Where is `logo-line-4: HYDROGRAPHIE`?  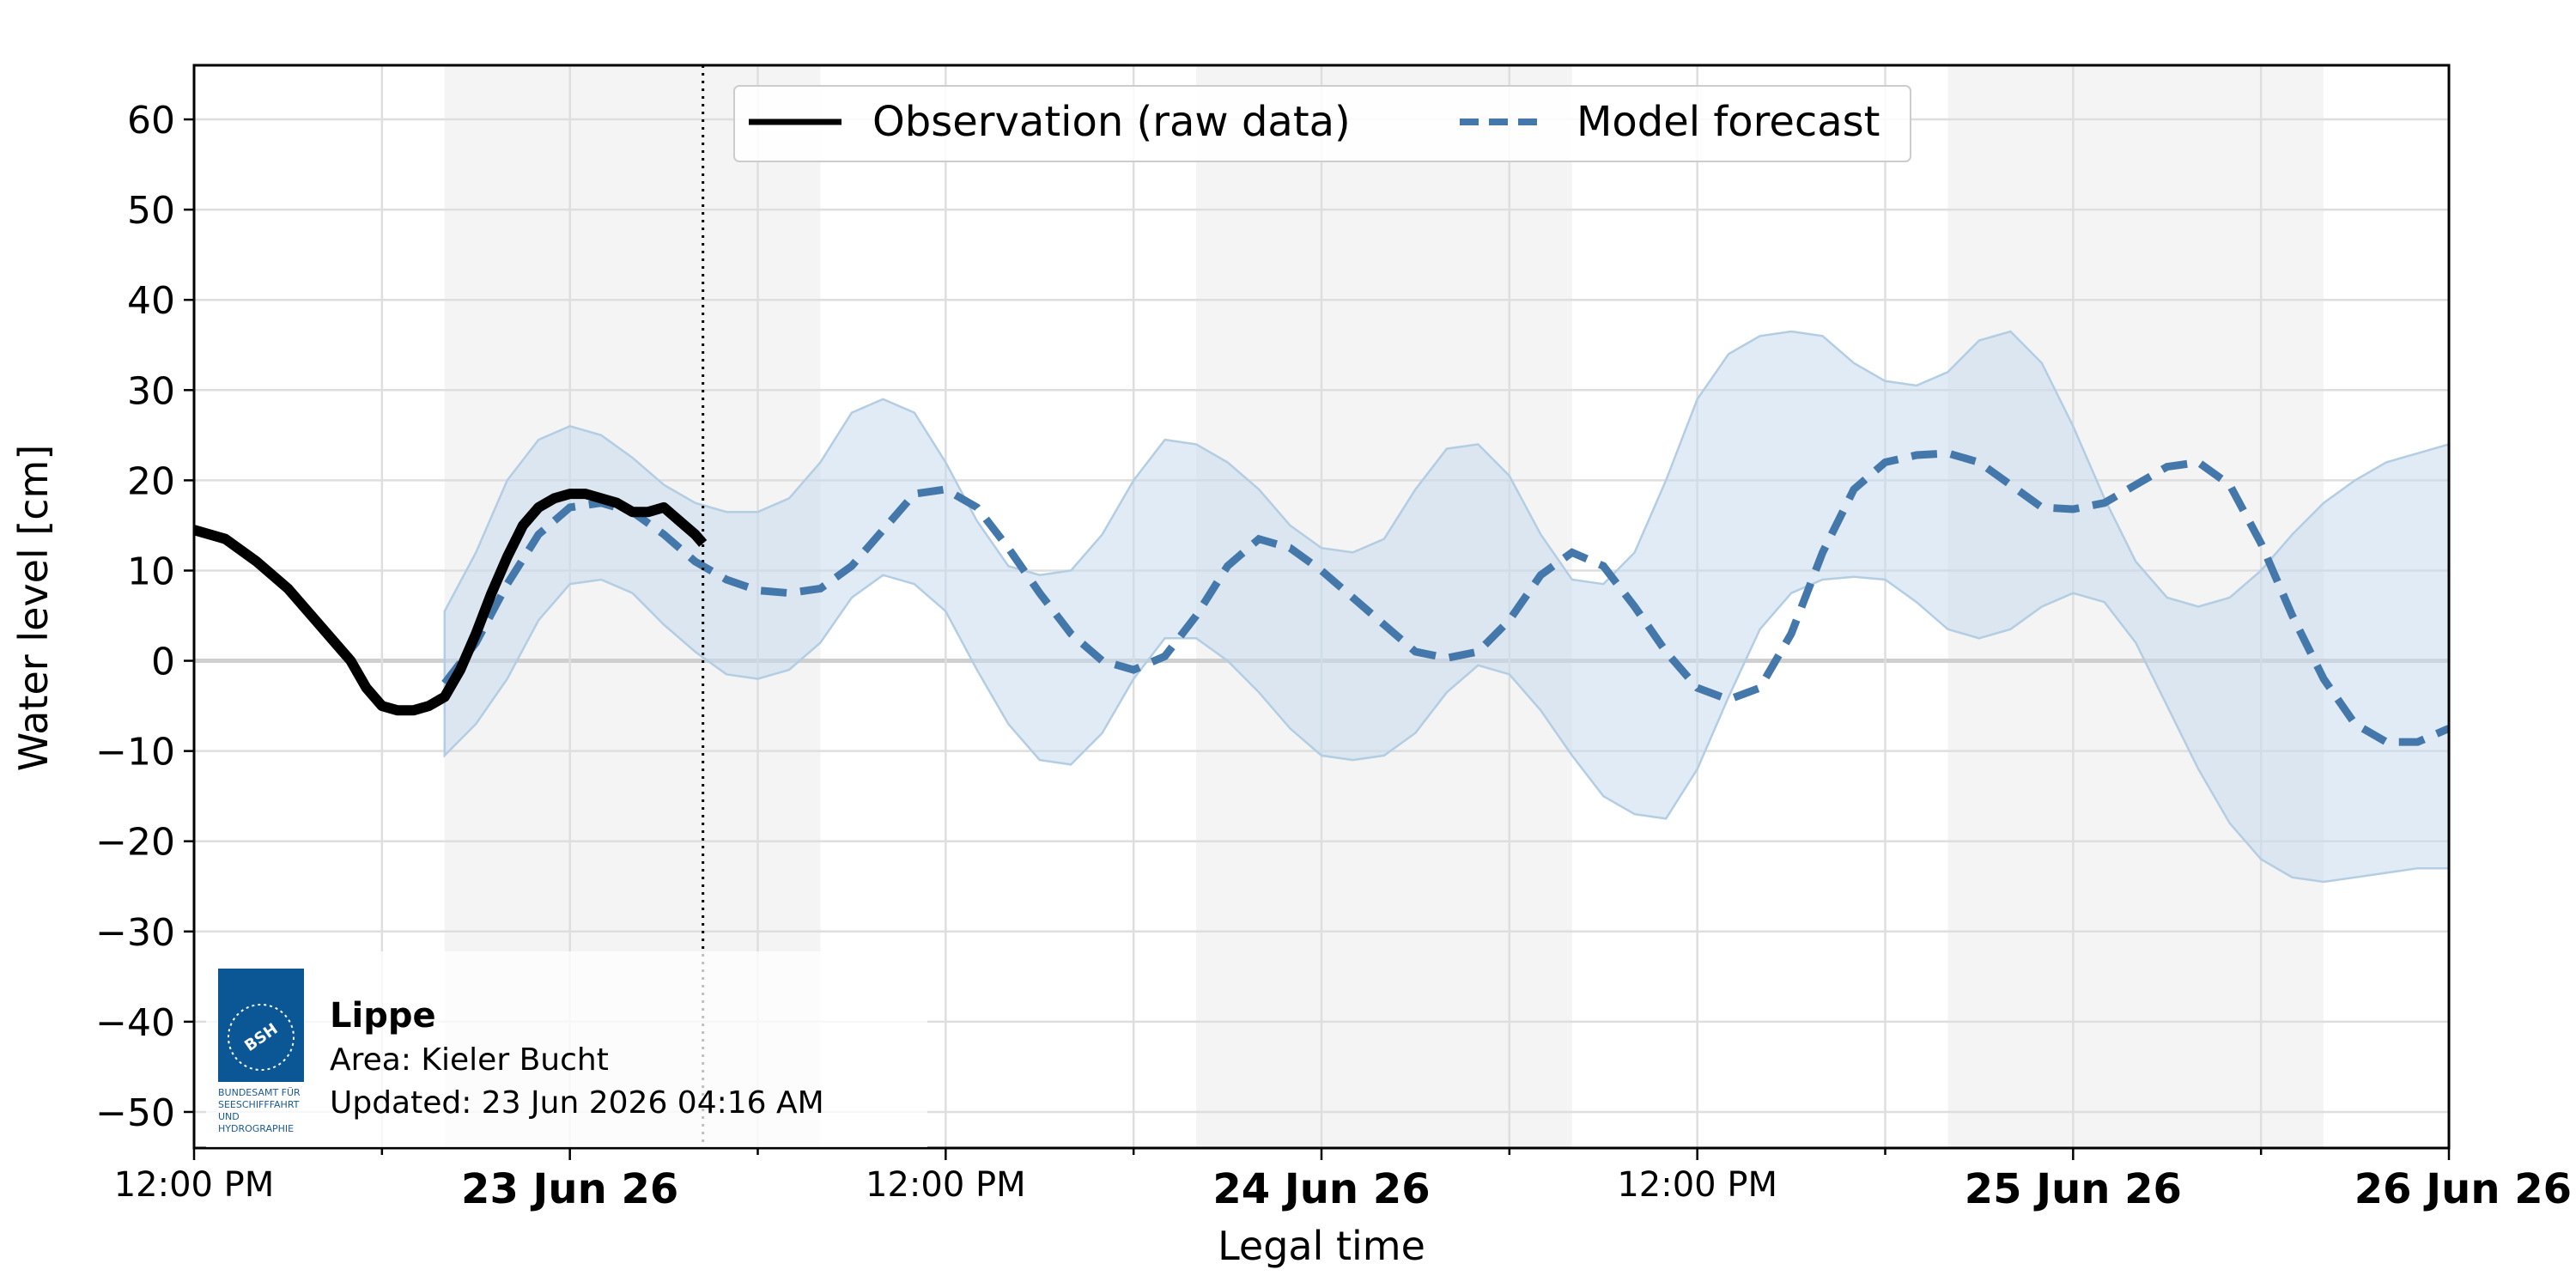
logo-line-4: HYDROGRAPHIE is located at coordinates (256, 1129).